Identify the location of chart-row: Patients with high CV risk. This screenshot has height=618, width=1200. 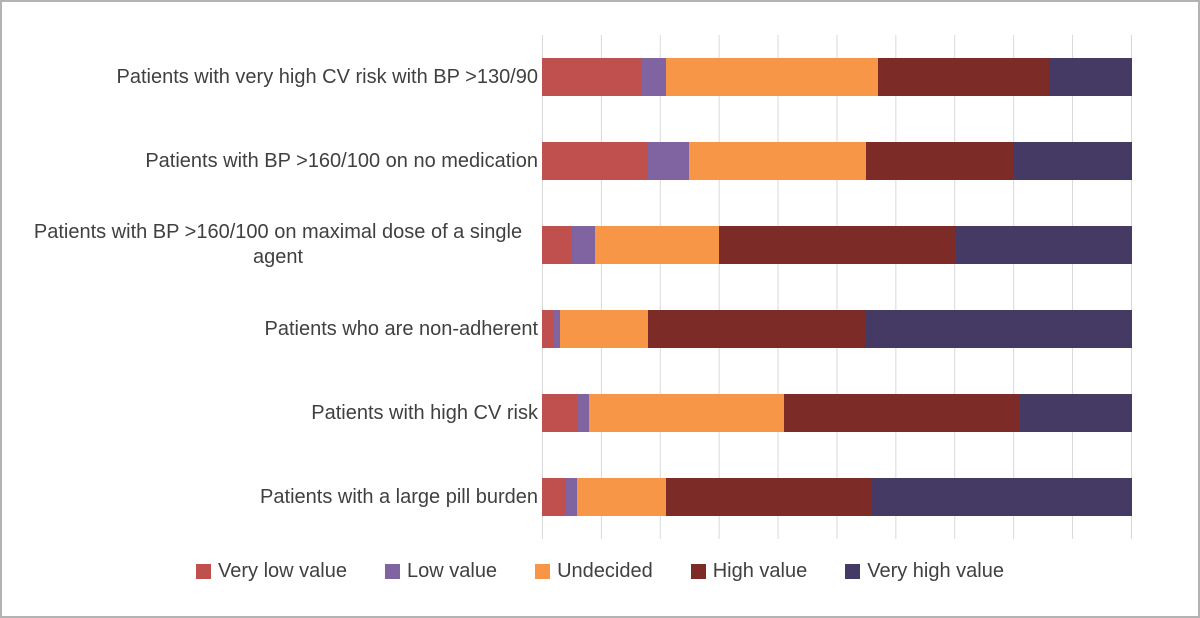
(600, 413).